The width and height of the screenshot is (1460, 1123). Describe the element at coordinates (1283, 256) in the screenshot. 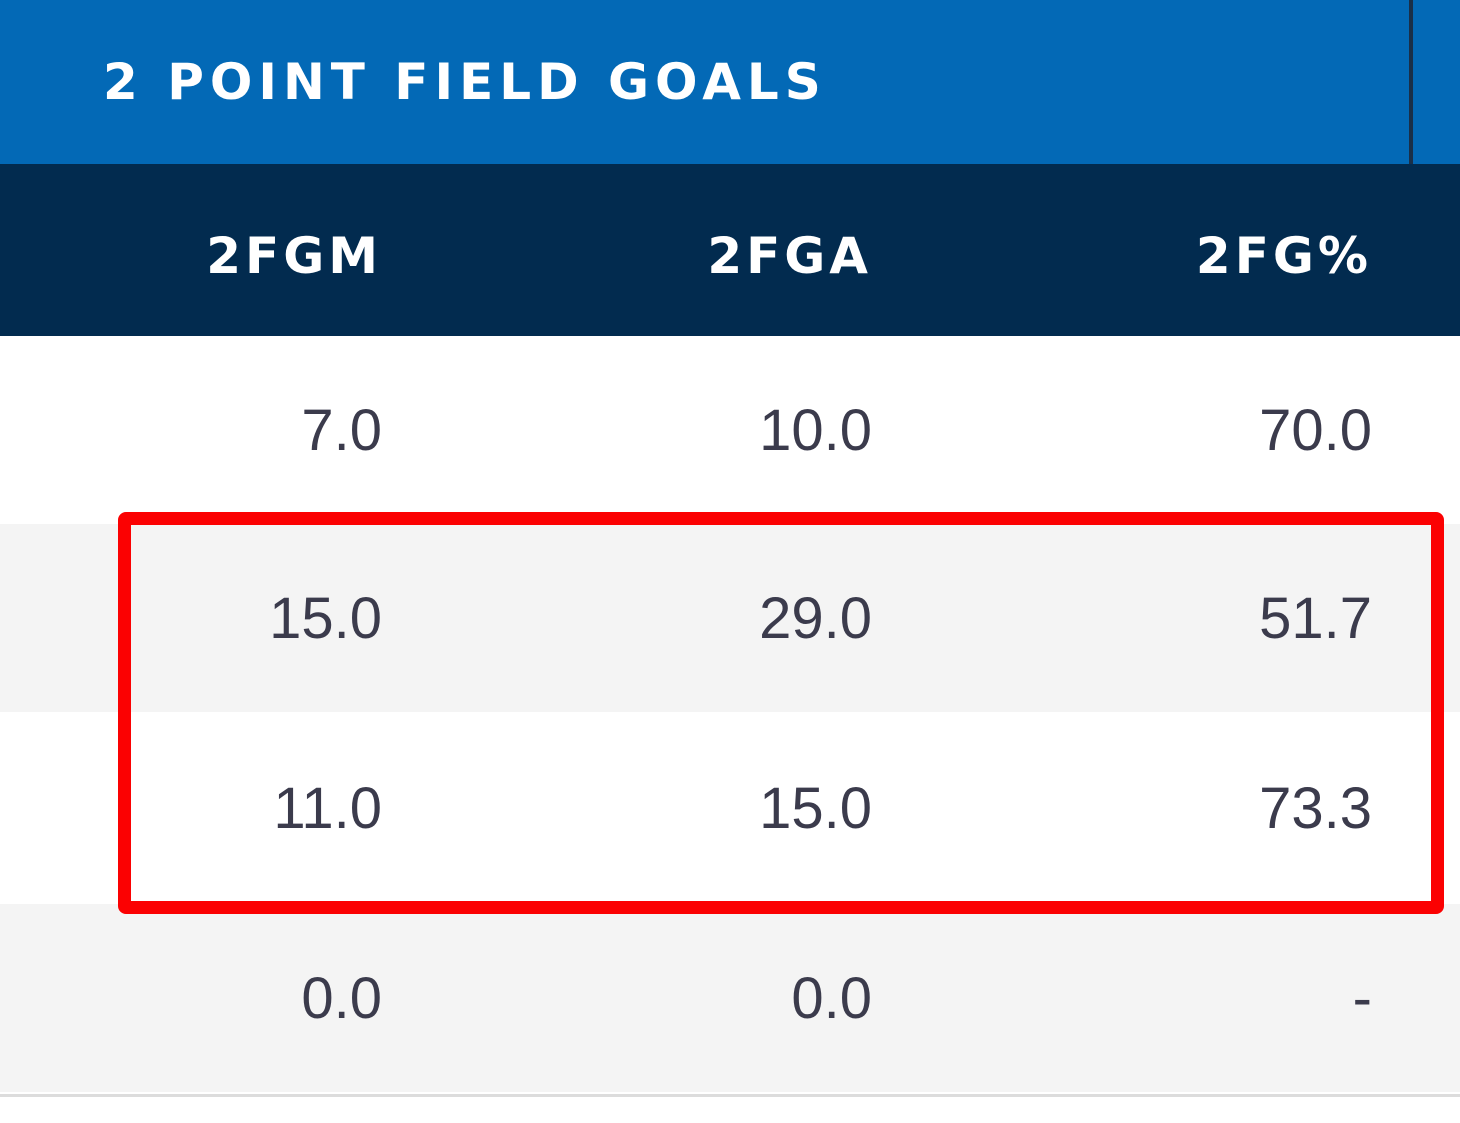

I see `column-header-2fg-pct: 2FG%` at that location.